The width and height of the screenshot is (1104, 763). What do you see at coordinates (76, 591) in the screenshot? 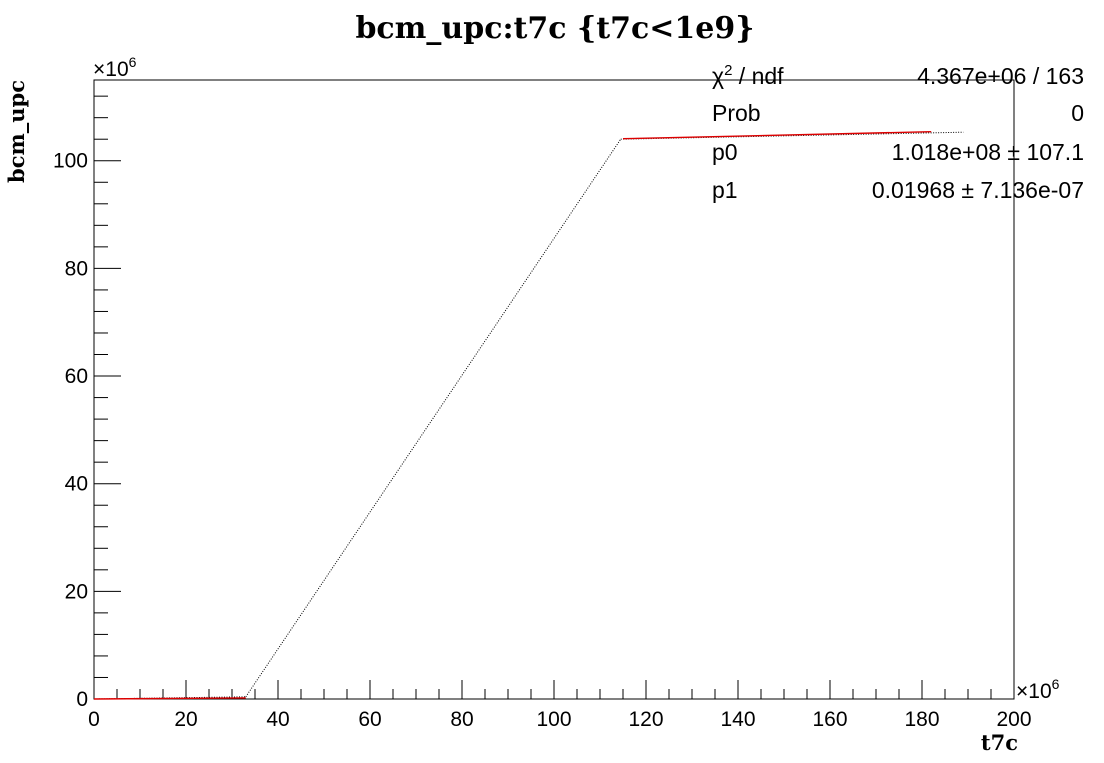
I see `y-tick-label: 20` at bounding box center [76, 591].